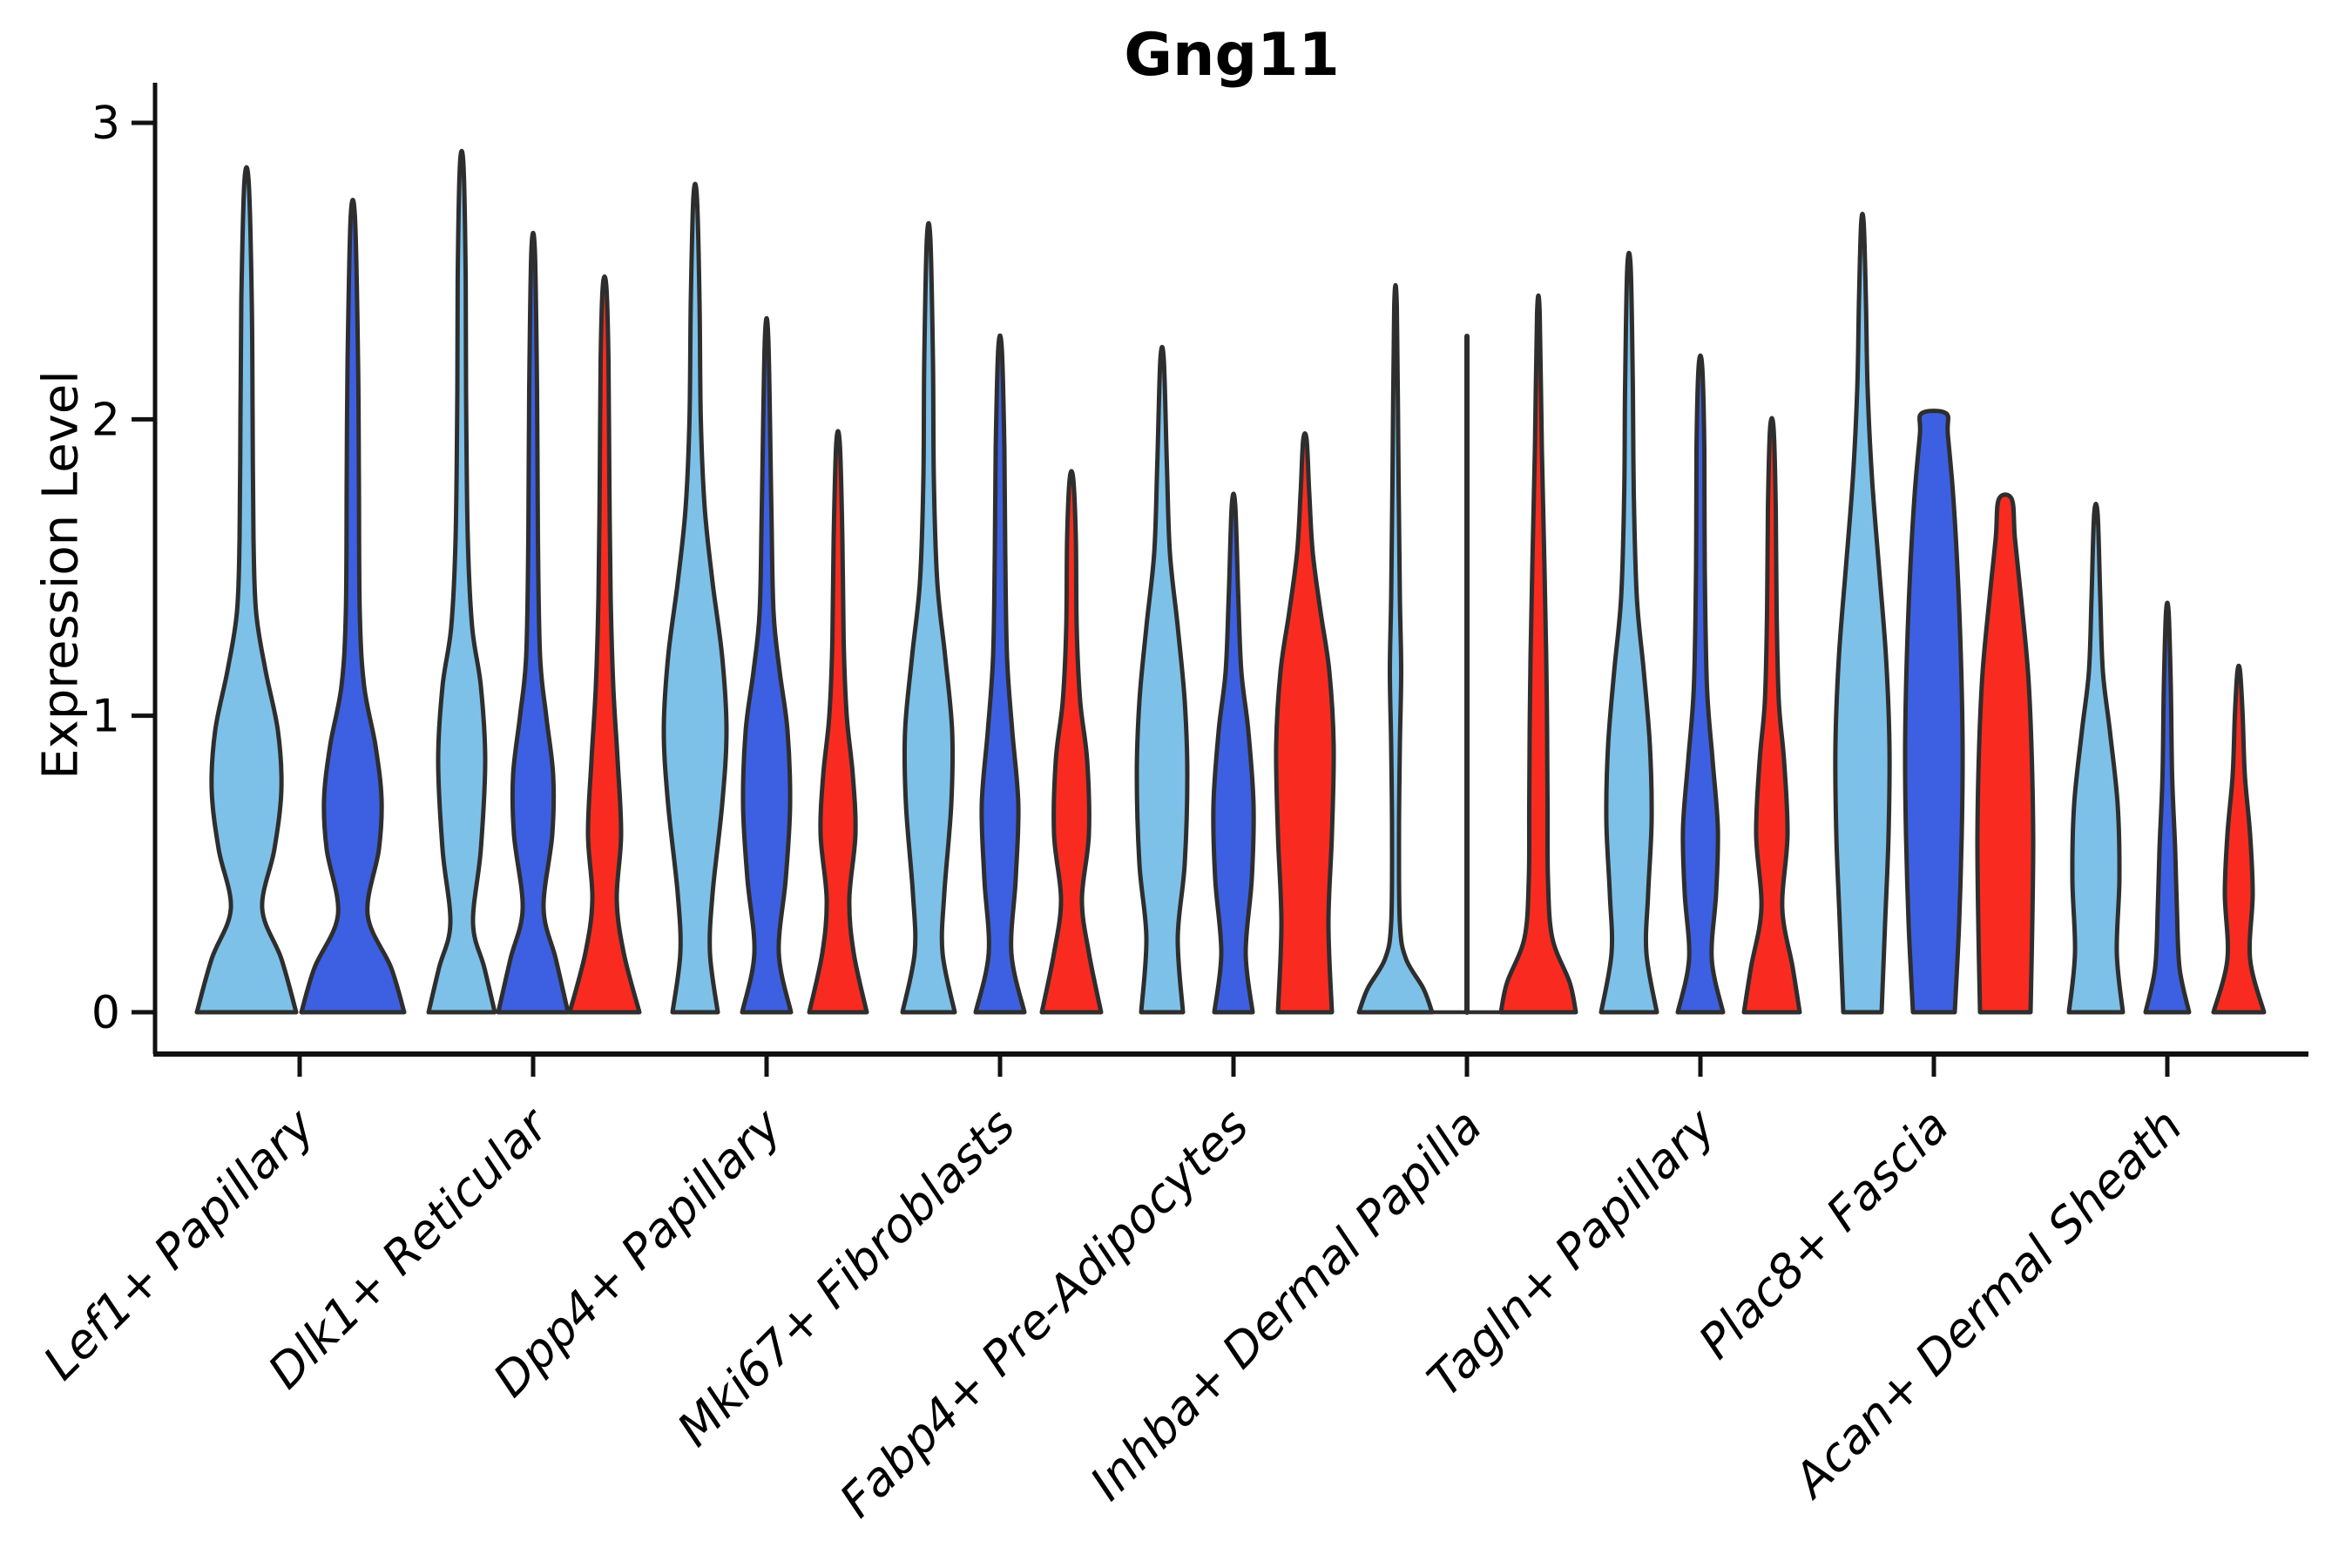 Image resolution: width=2352 pixels, height=1568 pixels. Describe the element at coordinates (1987, 1304) in the screenshot. I see `x-category-label-8: Acan+ Dermal Sheath` at that location.